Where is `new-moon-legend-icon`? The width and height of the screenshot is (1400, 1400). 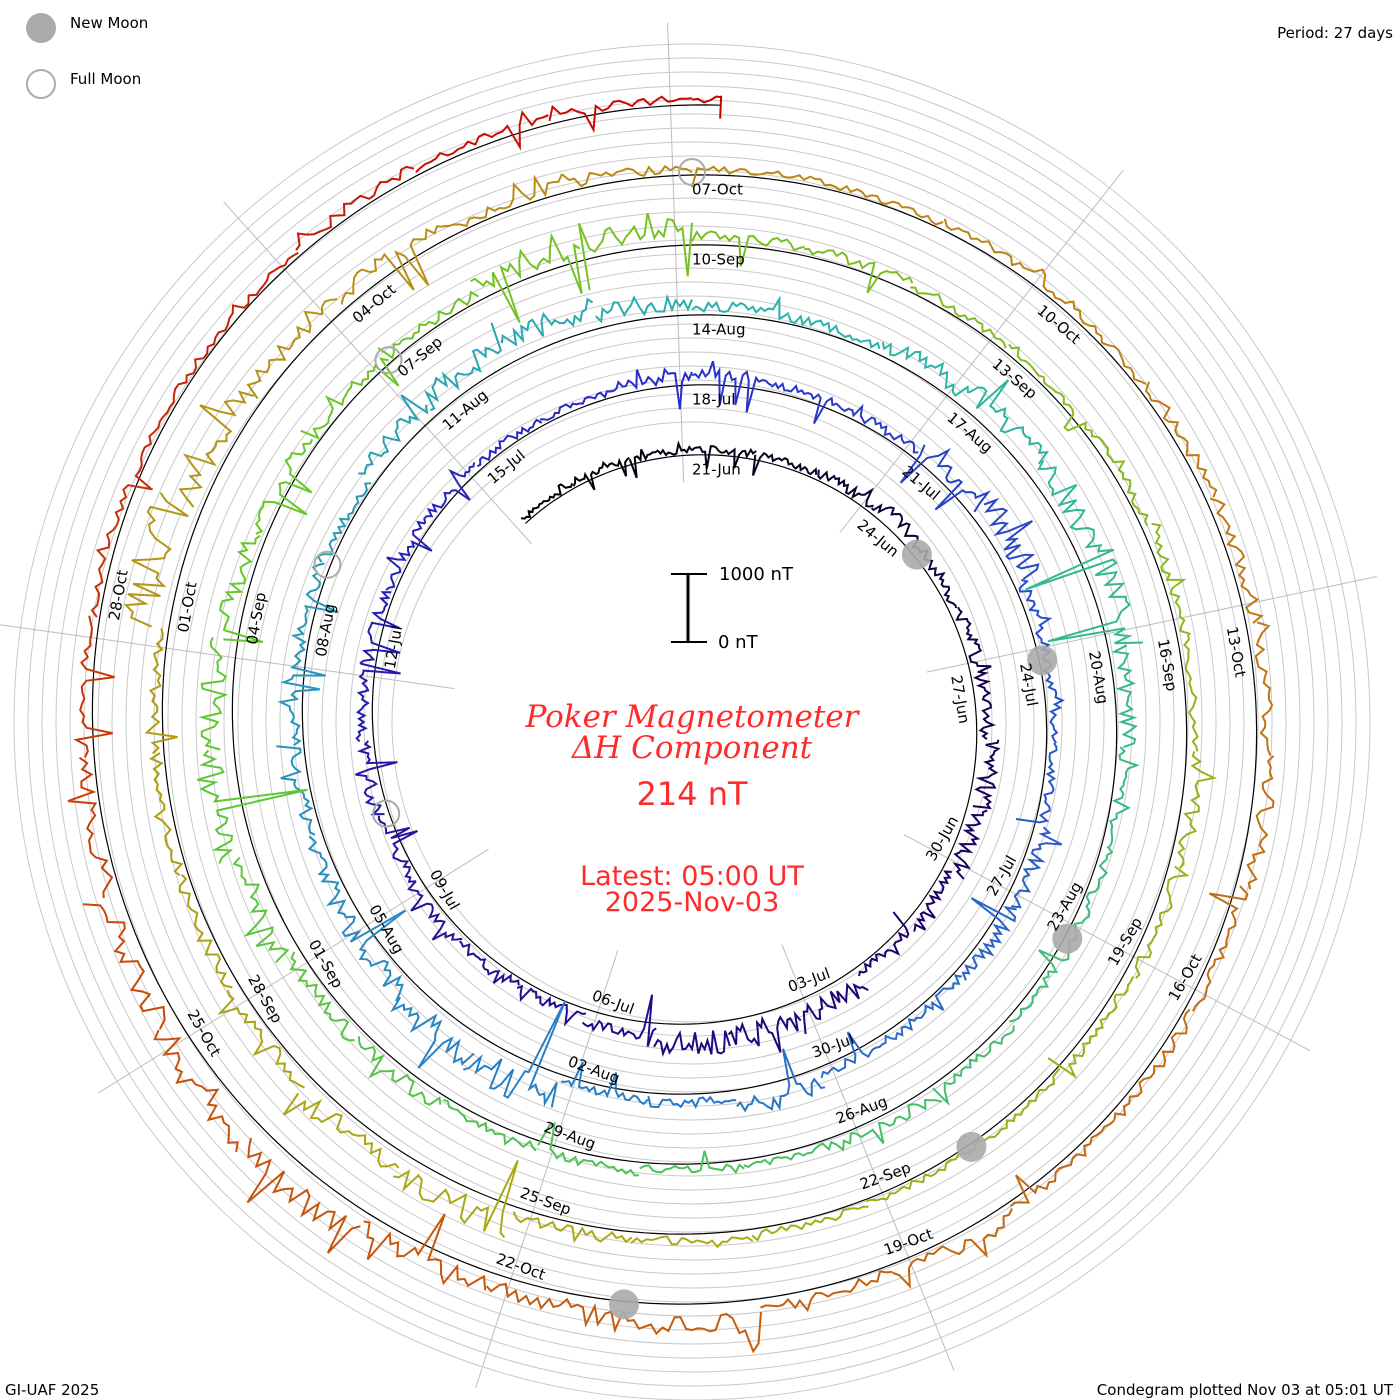 new-moon-legend-icon is located at coordinates (41, 28).